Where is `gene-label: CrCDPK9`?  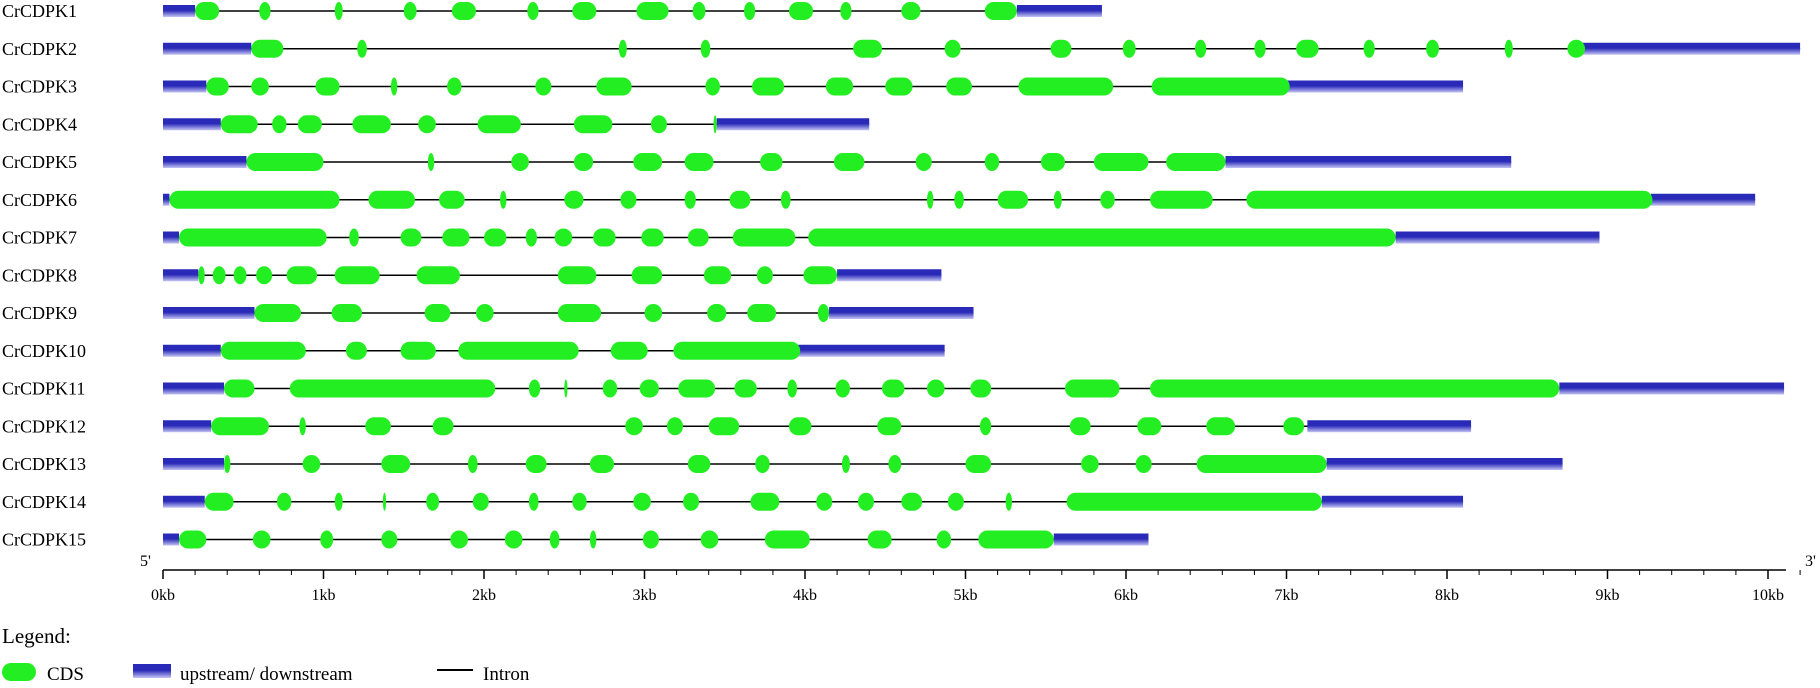
gene-label: CrCDPK9 is located at coordinates (39, 313).